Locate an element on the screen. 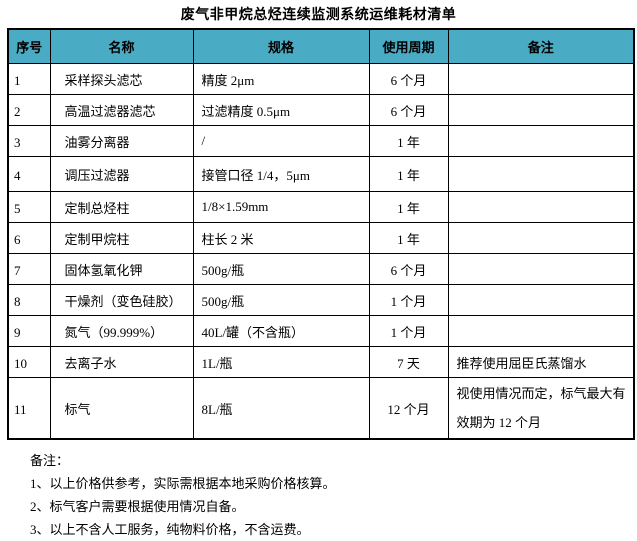 This screenshot has width=637, height=541. cell-spec: 柱长 2 米 is located at coordinates (281, 238).